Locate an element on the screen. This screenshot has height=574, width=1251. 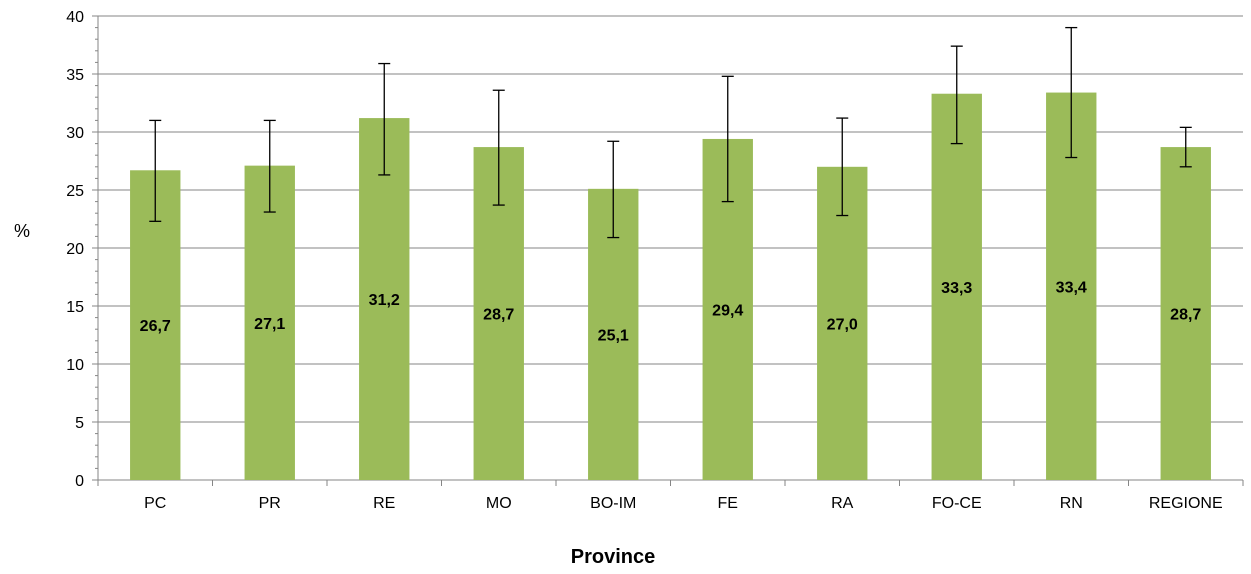
x-tick-label: REGIONE is located at coordinates (1186, 503).